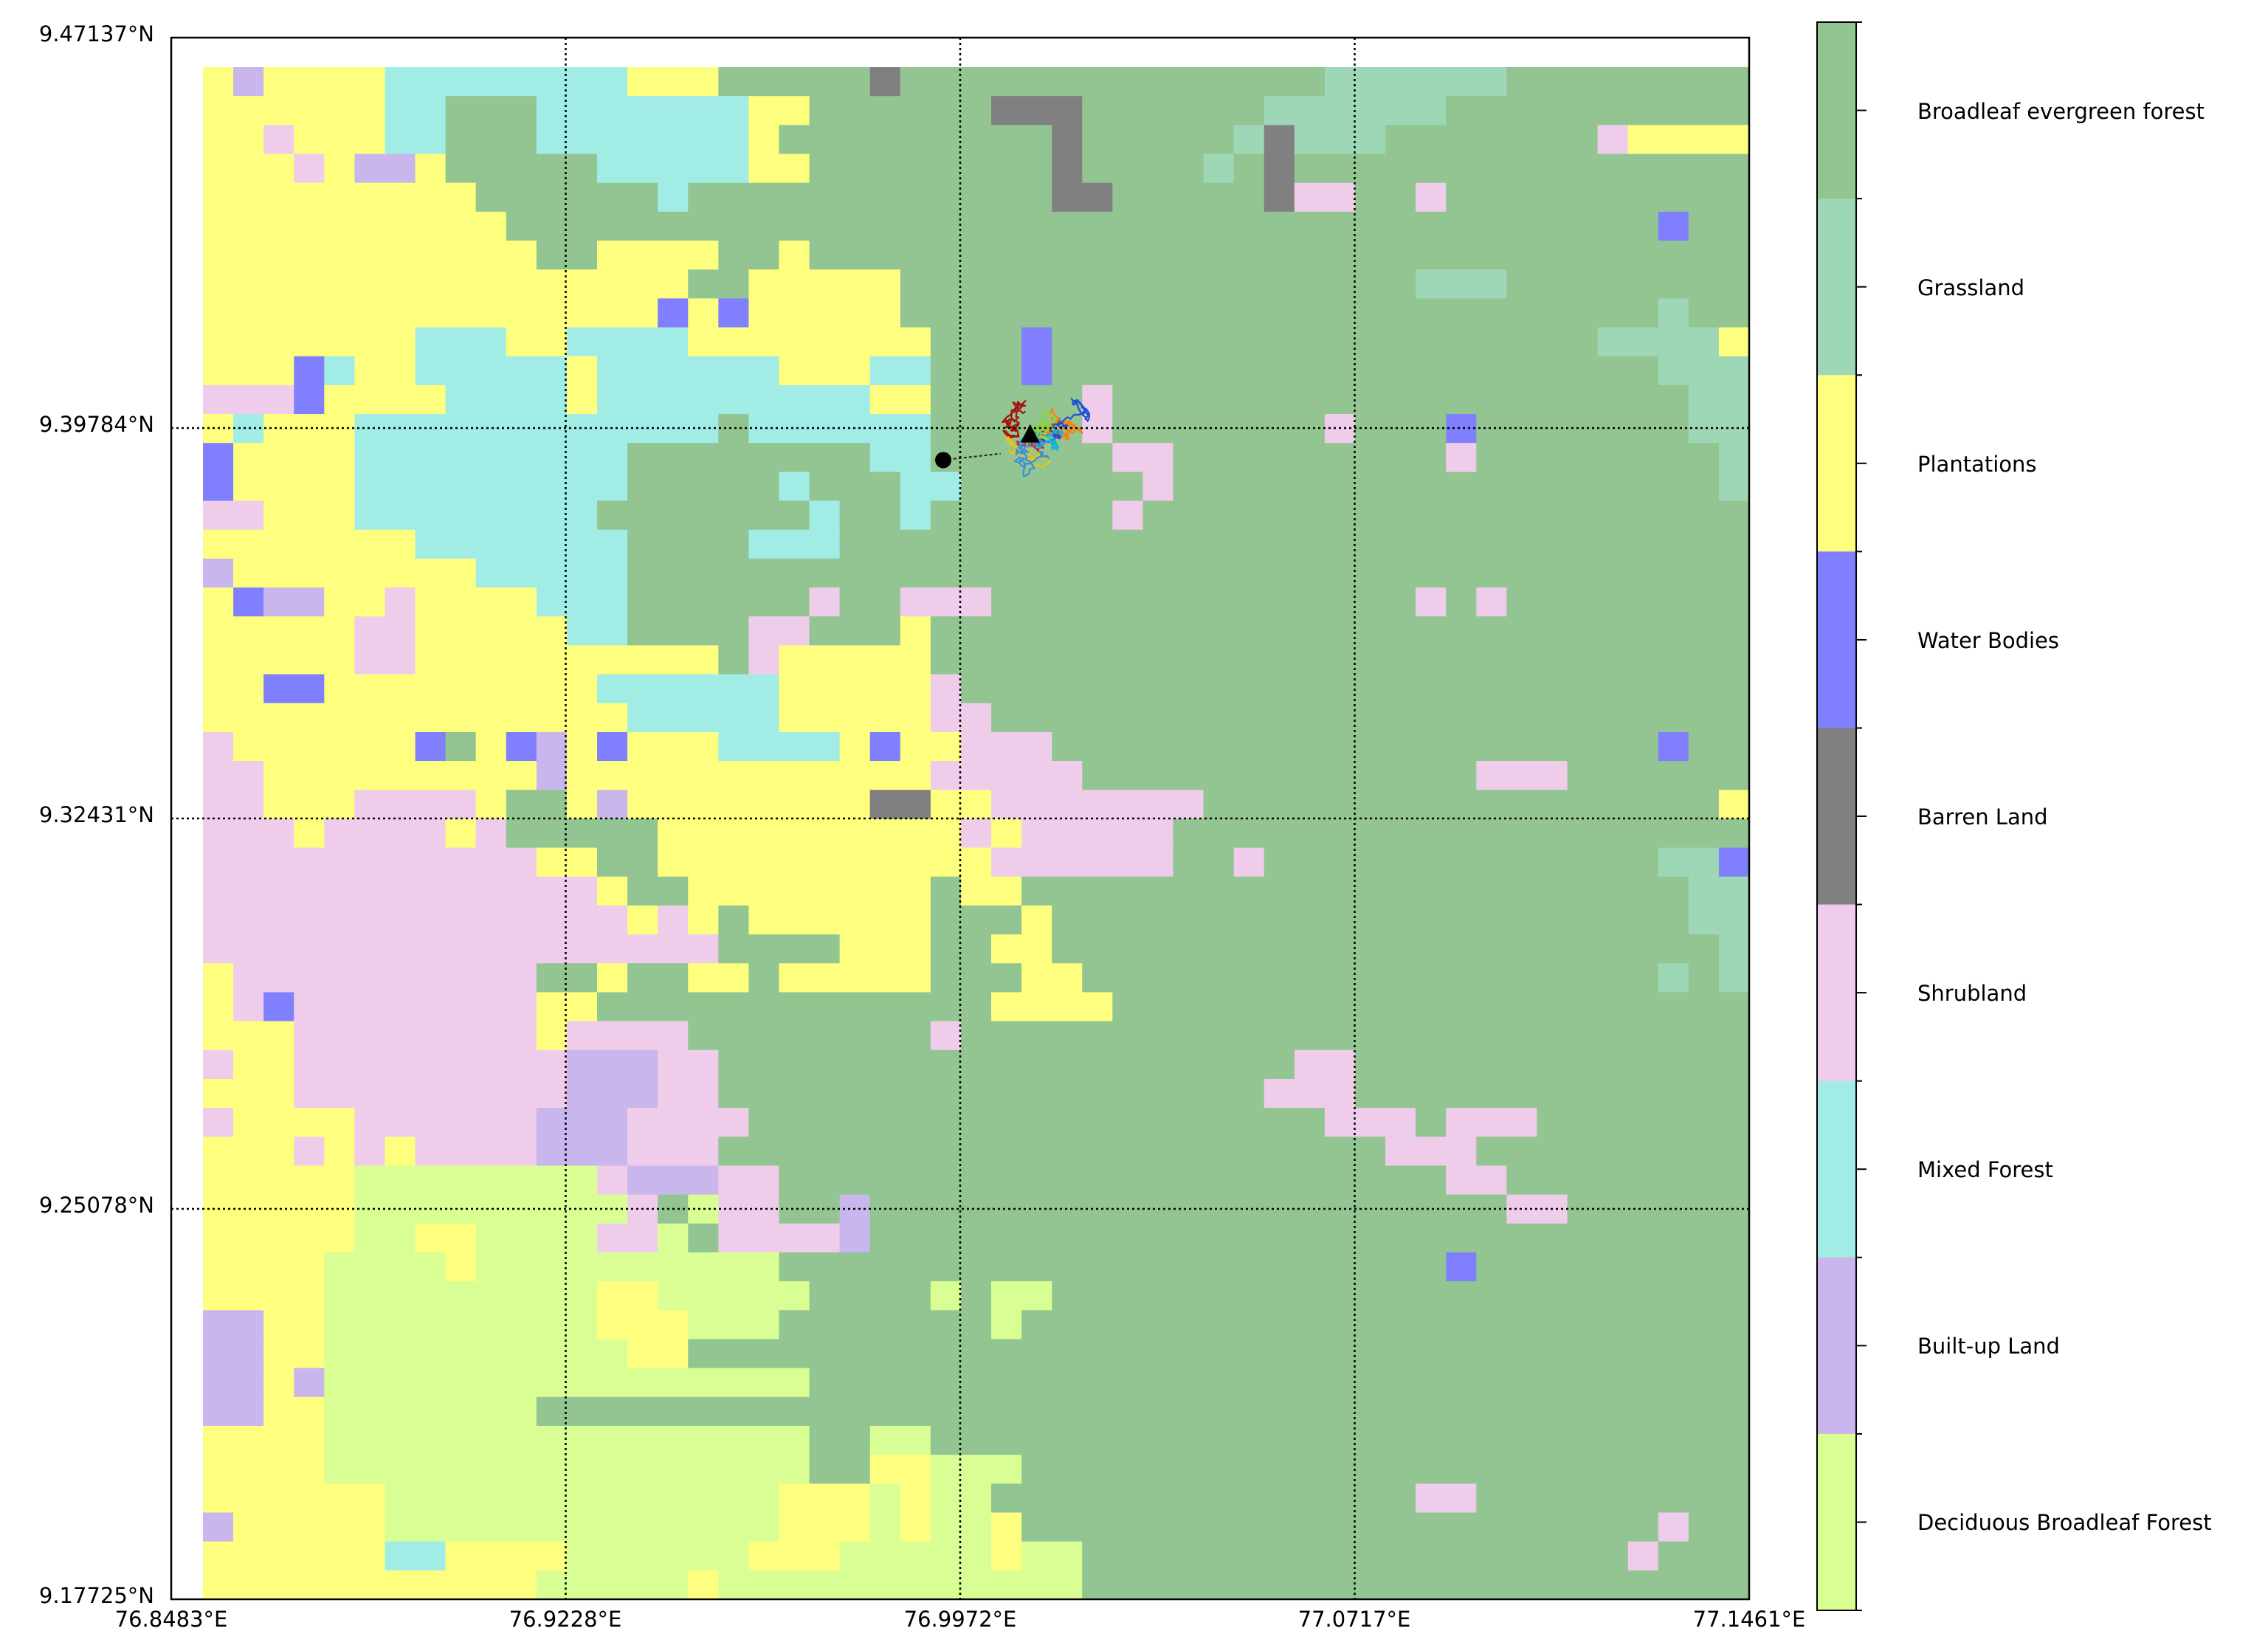  Describe the element at coordinates (97, 1205) in the screenshot. I see `lat-label-3: 9.25078°N` at that location.